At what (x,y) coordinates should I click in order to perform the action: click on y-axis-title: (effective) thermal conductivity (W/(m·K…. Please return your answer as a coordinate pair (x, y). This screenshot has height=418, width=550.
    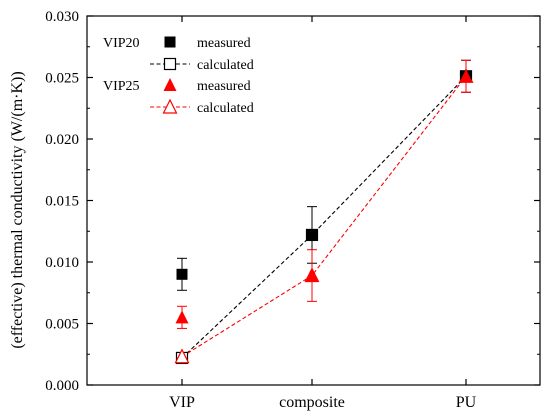
    Looking at the image, I should click on (17, 209).